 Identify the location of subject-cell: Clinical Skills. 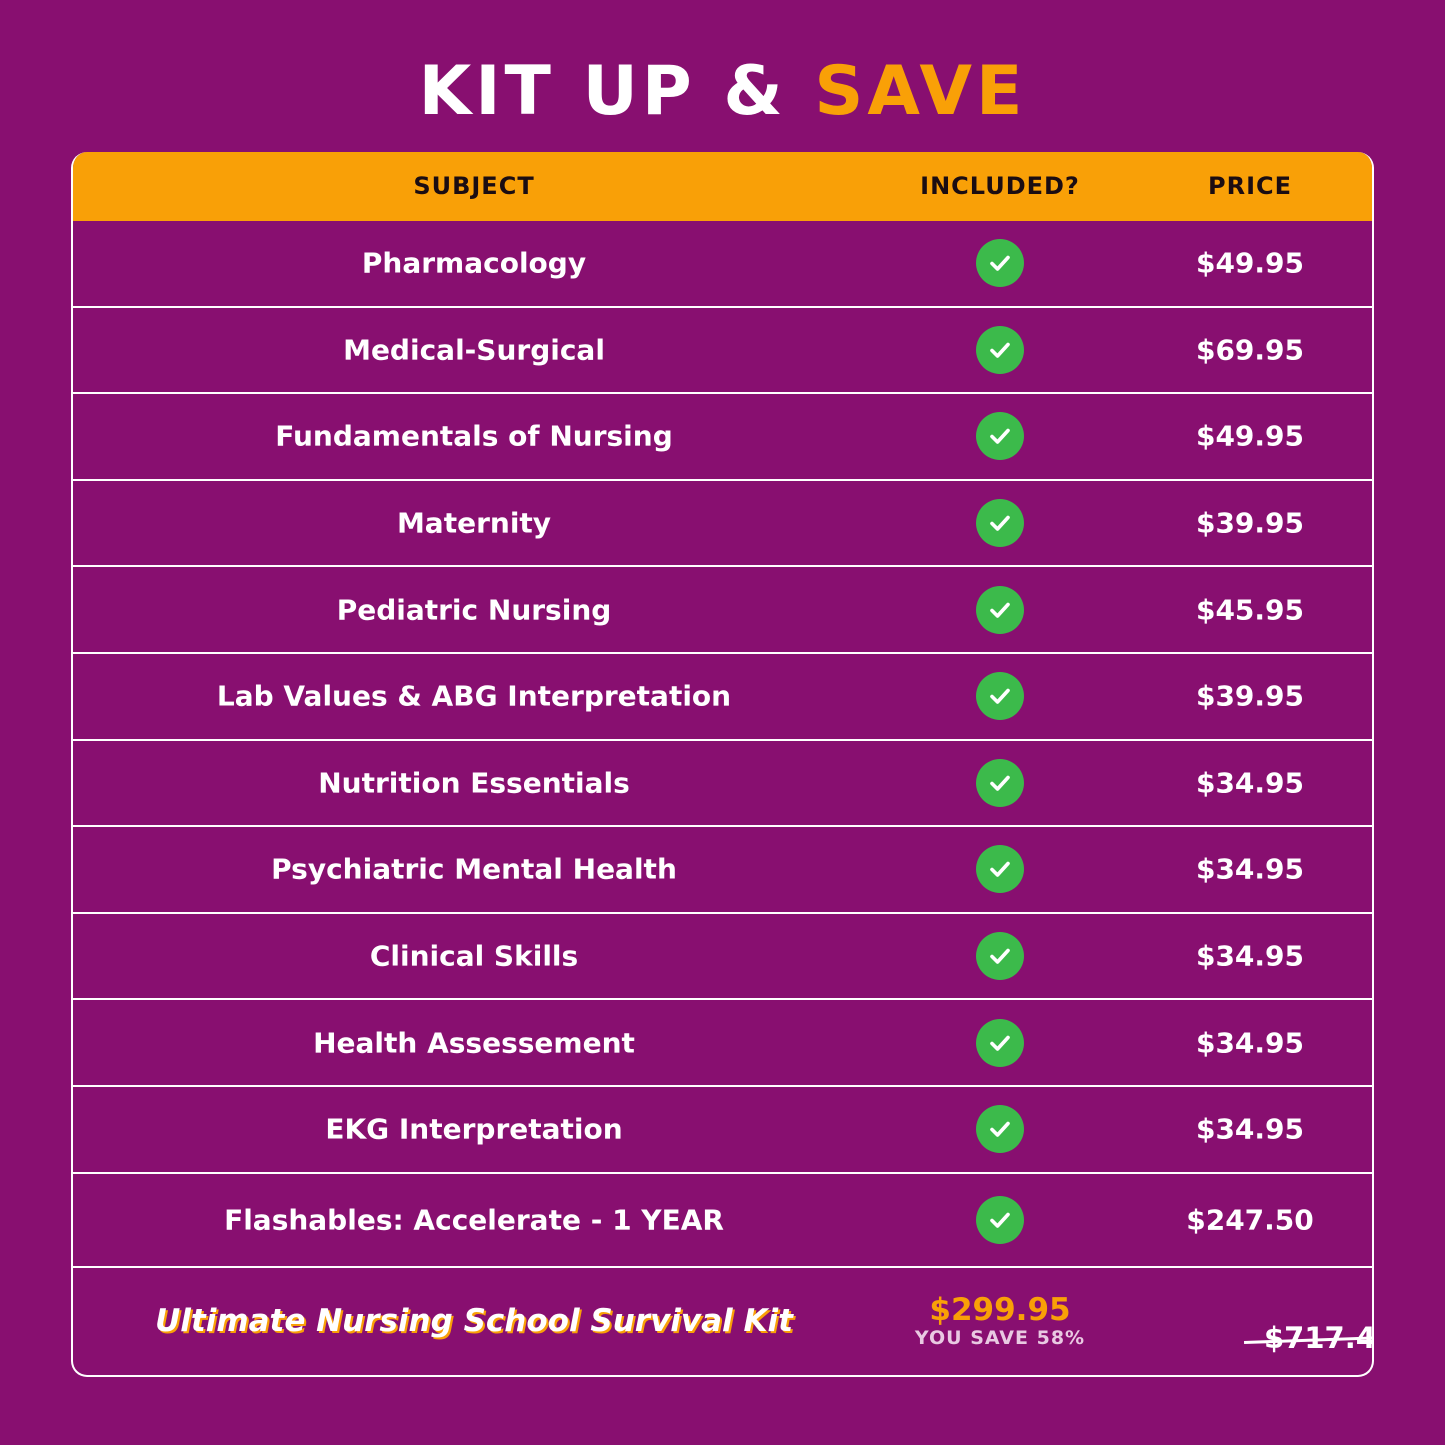
(474, 956).